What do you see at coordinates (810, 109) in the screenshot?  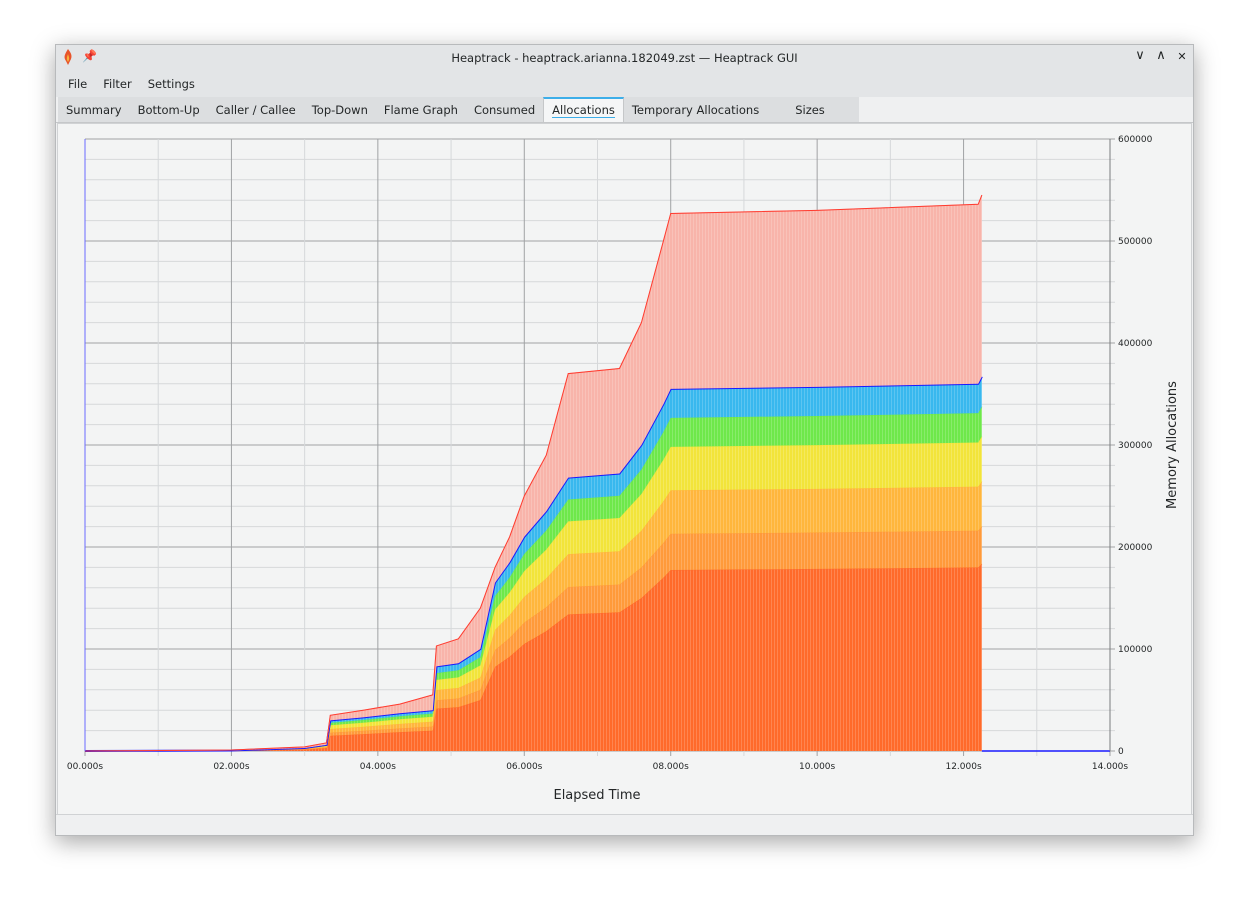 I see `tab-label: Sizes` at bounding box center [810, 109].